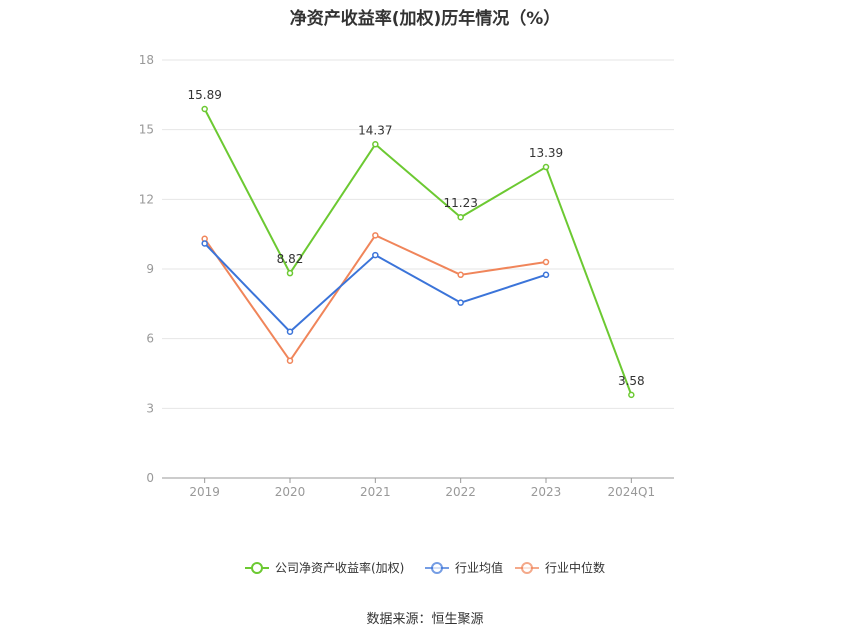 The width and height of the screenshot is (850, 637). What do you see at coordinates (150, 339) in the screenshot?
I see `y-tick-label: 6` at bounding box center [150, 339].